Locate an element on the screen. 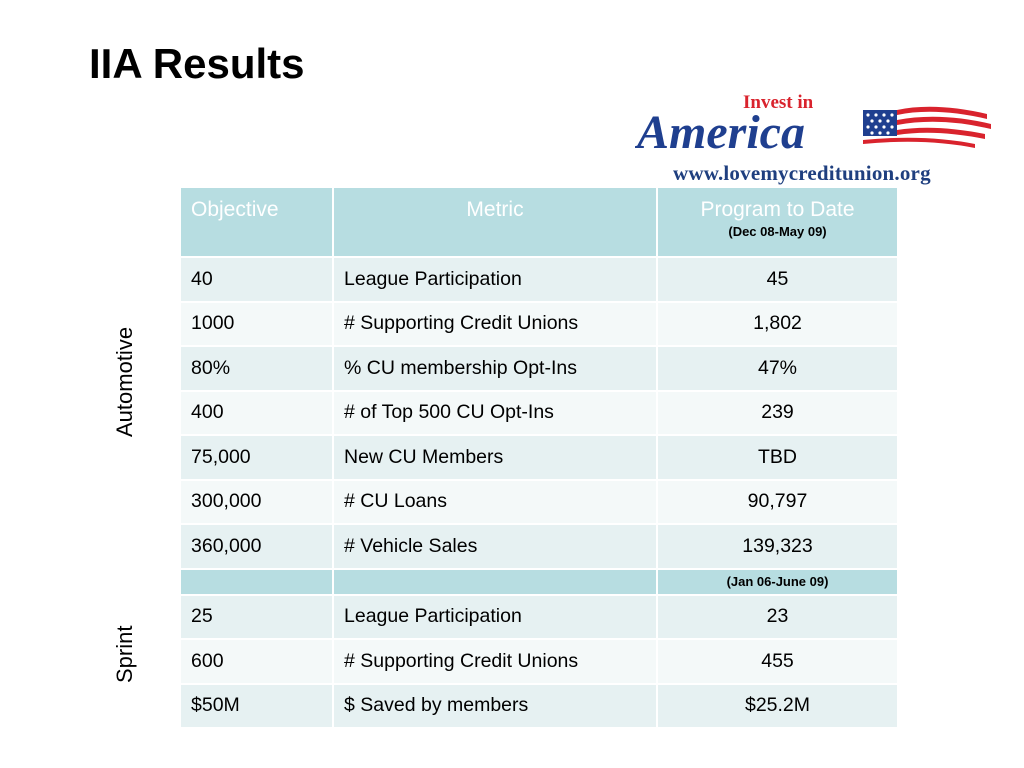 The height and width of the screenshot is (768, 1024). header-metric: Metric is located at coordinates (495, 222).